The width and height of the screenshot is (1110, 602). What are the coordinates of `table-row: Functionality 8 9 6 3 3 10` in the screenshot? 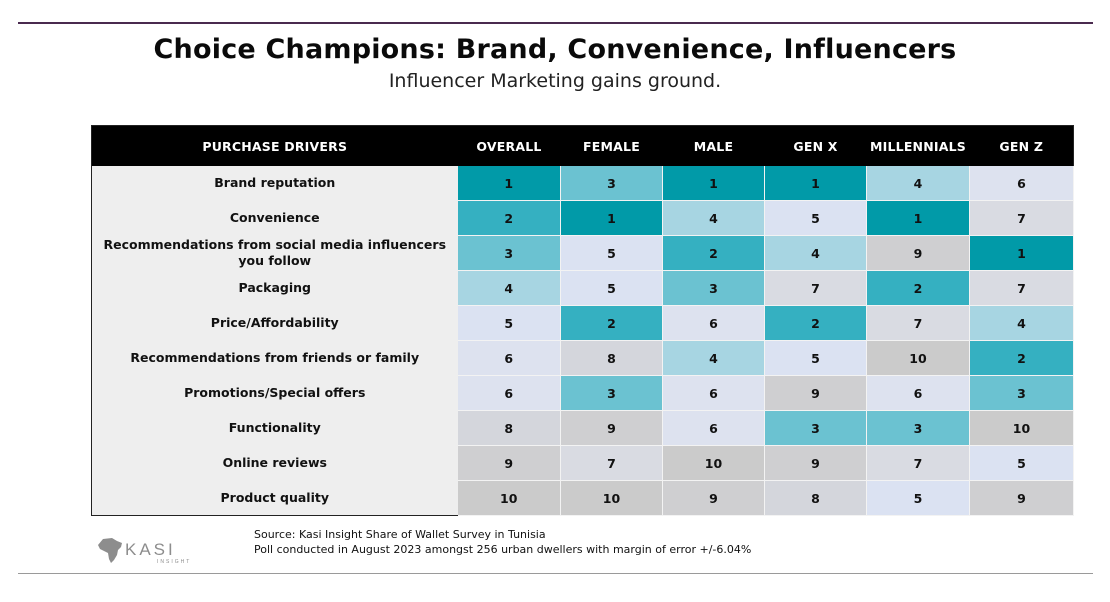 It's located at (582, 428).